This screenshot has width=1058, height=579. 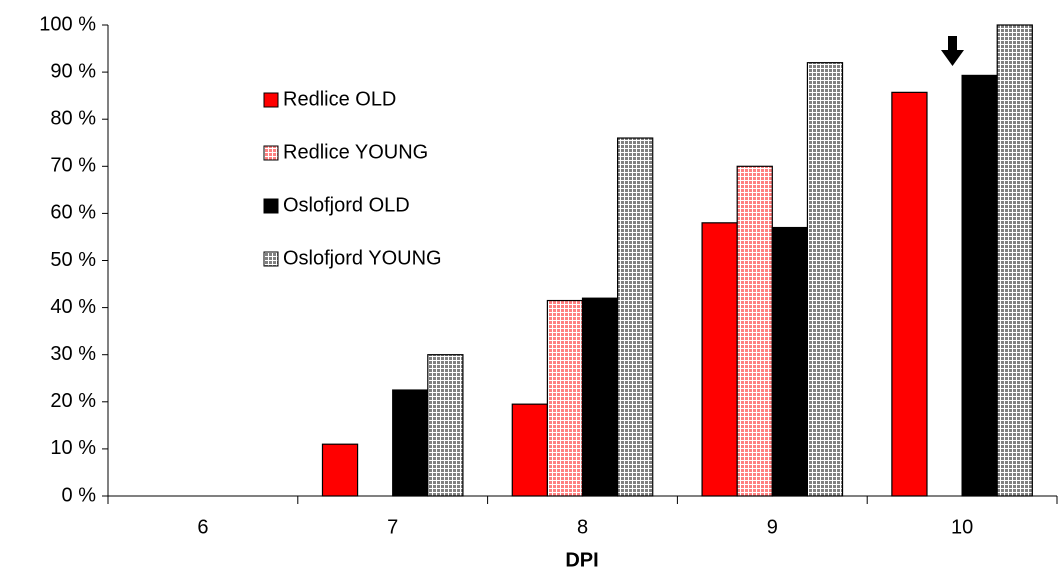 I want to click on y-tick-label: 60 %, so click(x=73, y=213).